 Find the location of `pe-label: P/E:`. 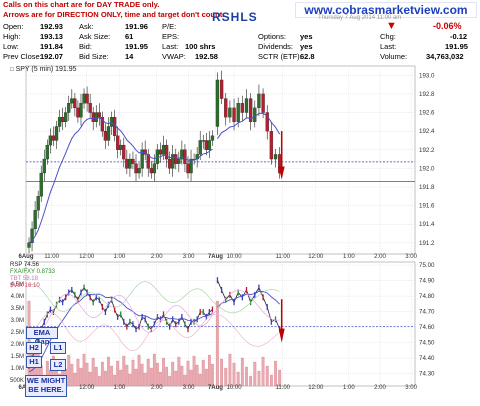

pe-label: P/E: is located at coordinates (169, 26).